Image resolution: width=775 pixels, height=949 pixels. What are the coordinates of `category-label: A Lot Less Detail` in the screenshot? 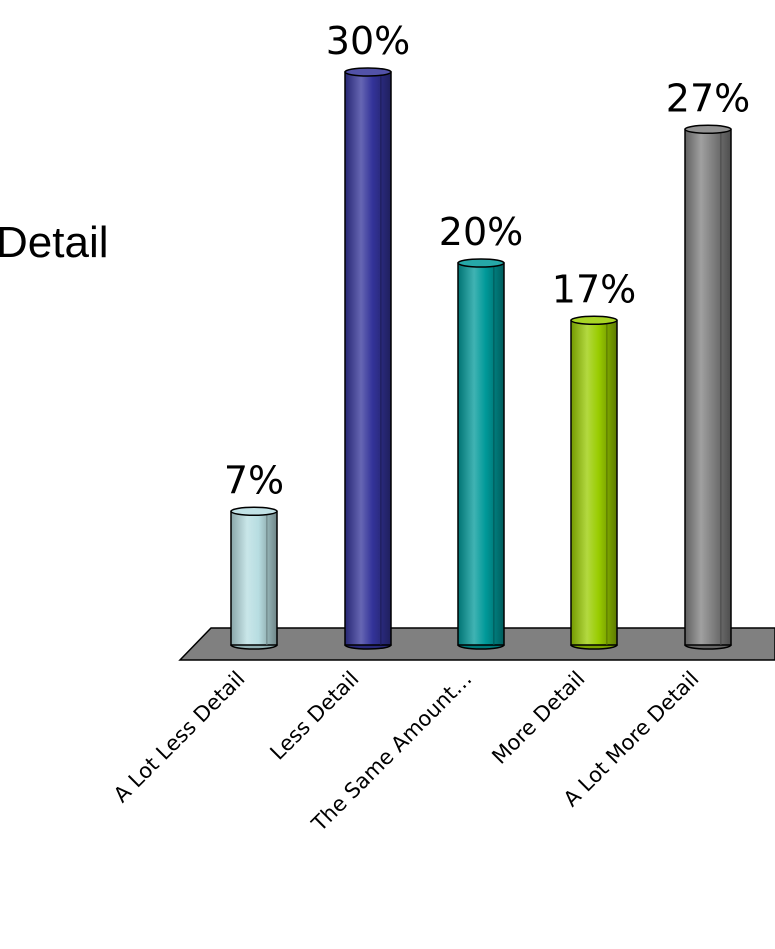 It's located at (179, 737).